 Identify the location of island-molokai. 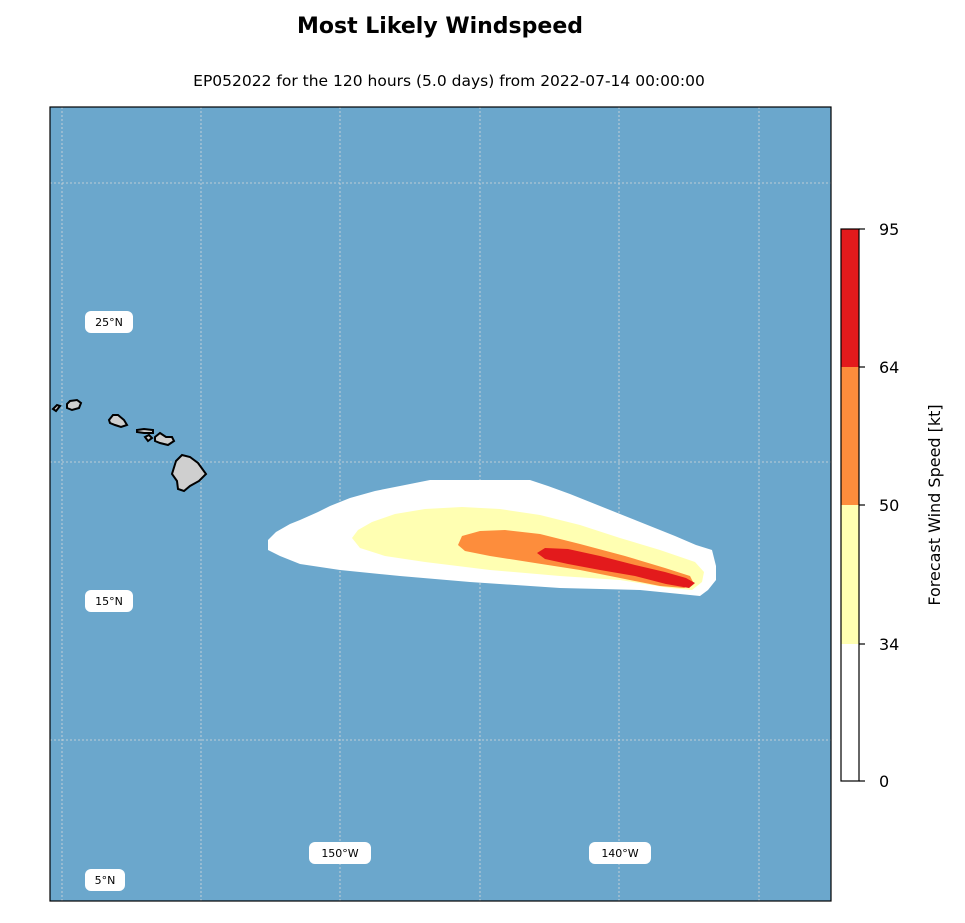
(145, 430).